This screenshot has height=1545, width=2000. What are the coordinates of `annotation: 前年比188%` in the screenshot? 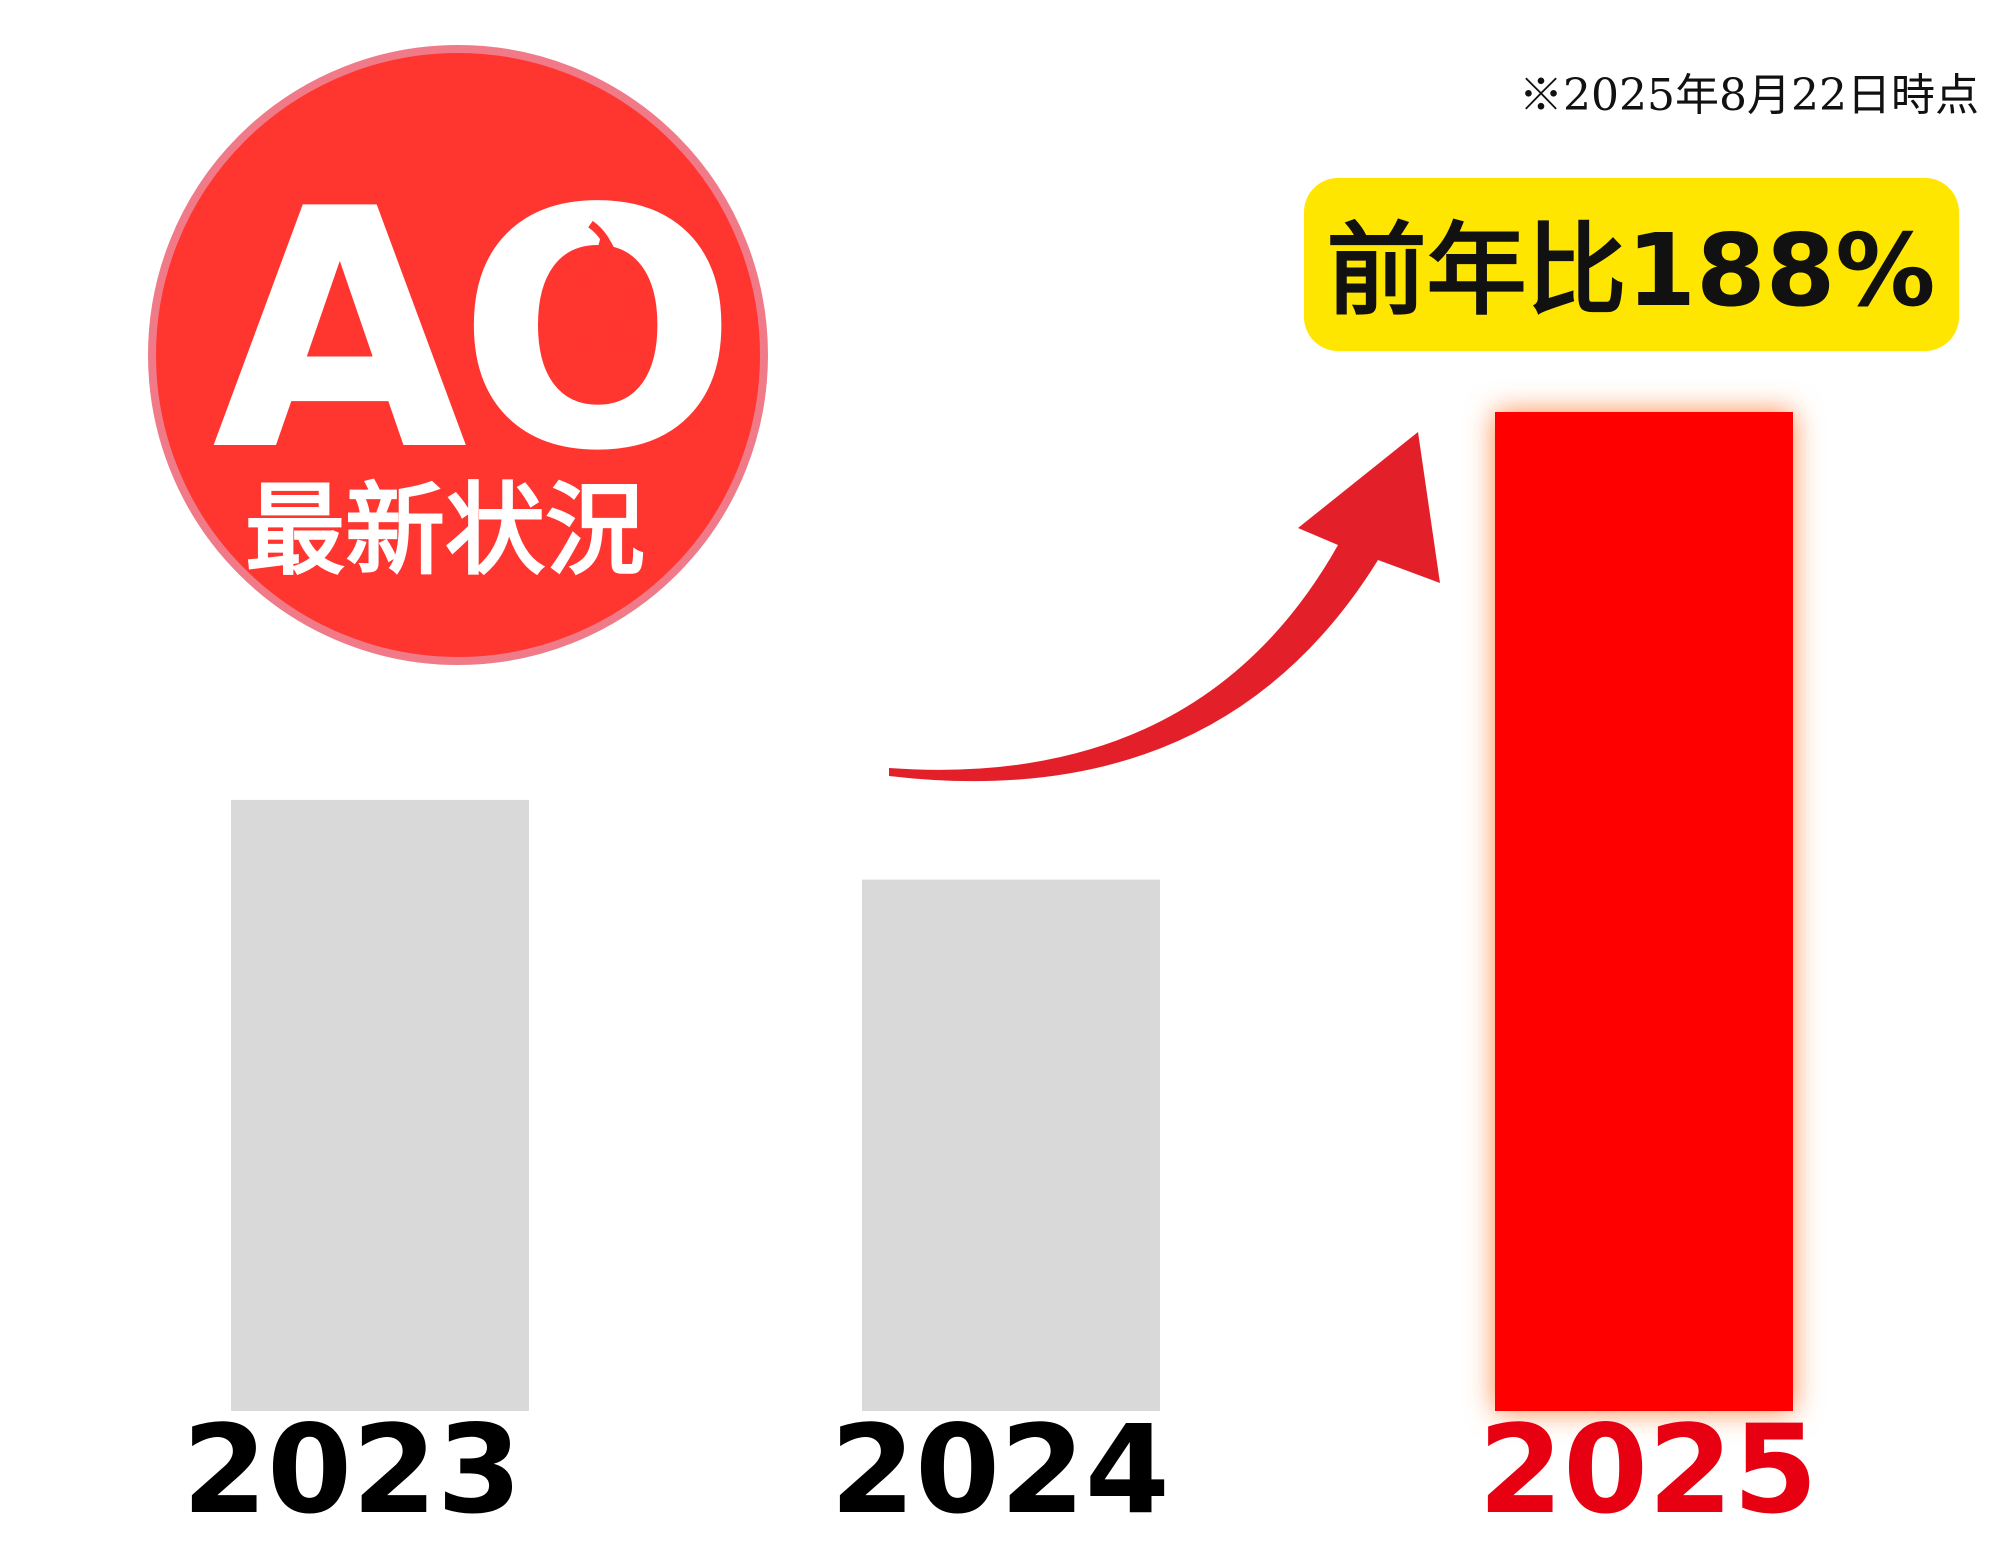 It's located at (1631, 270).